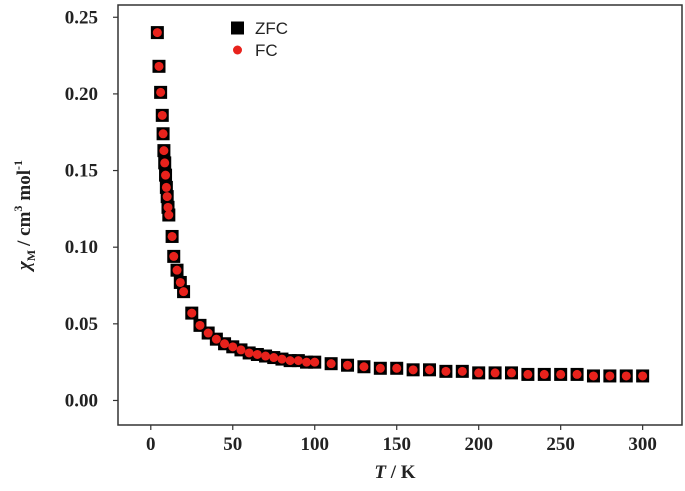 Image resolution: width=685 pixels, height=491 pixels. Describe the element at coordinates (478, 444) in the screenshot. I see `x-tick-label: 200` at that location.